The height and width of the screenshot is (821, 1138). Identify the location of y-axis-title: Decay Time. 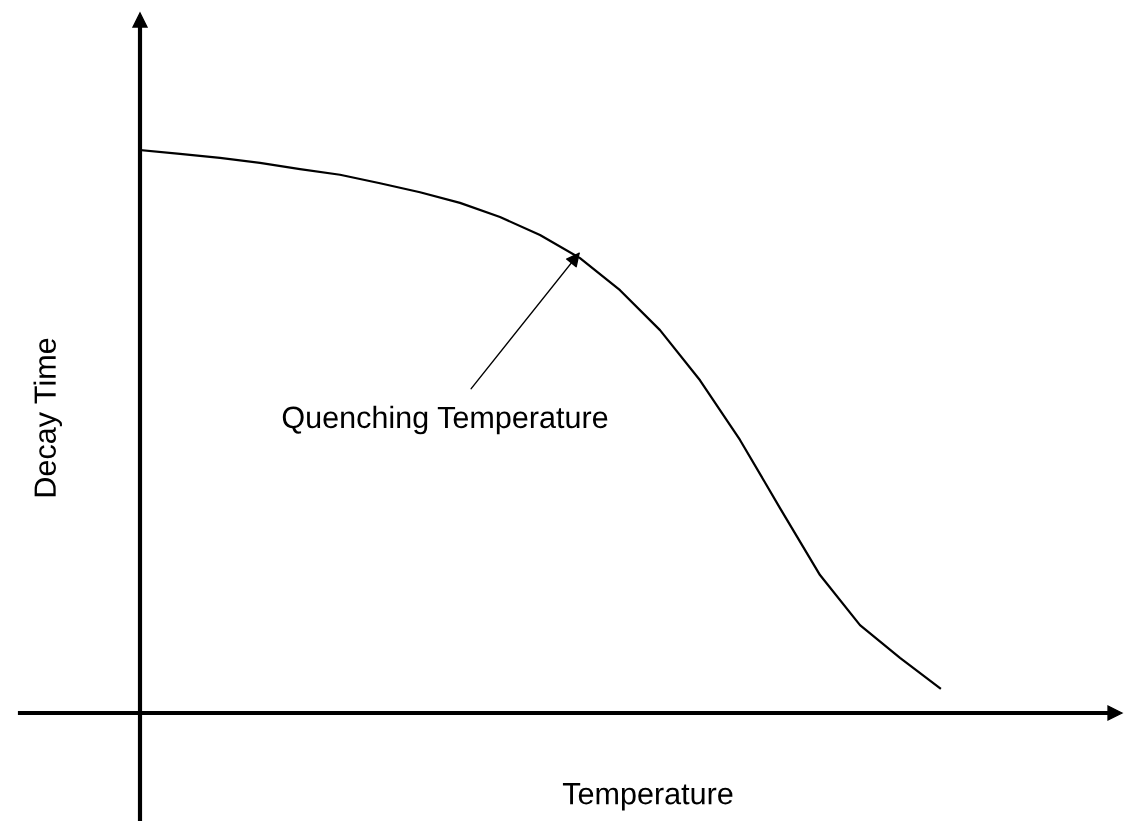
(47, 417).